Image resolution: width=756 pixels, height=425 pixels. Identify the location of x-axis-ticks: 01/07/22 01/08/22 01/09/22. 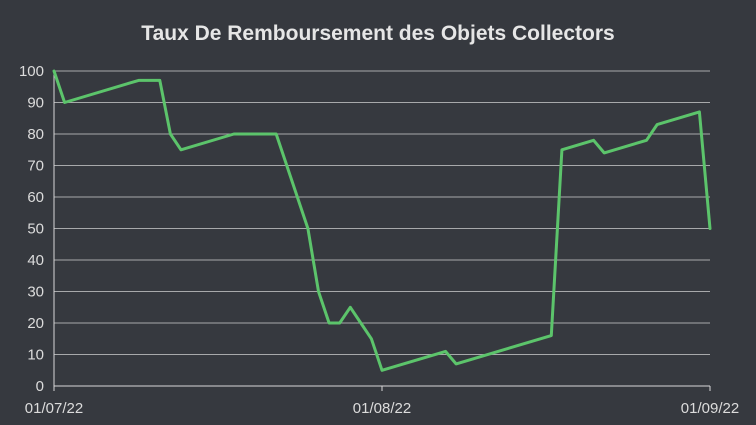
(382, 401).